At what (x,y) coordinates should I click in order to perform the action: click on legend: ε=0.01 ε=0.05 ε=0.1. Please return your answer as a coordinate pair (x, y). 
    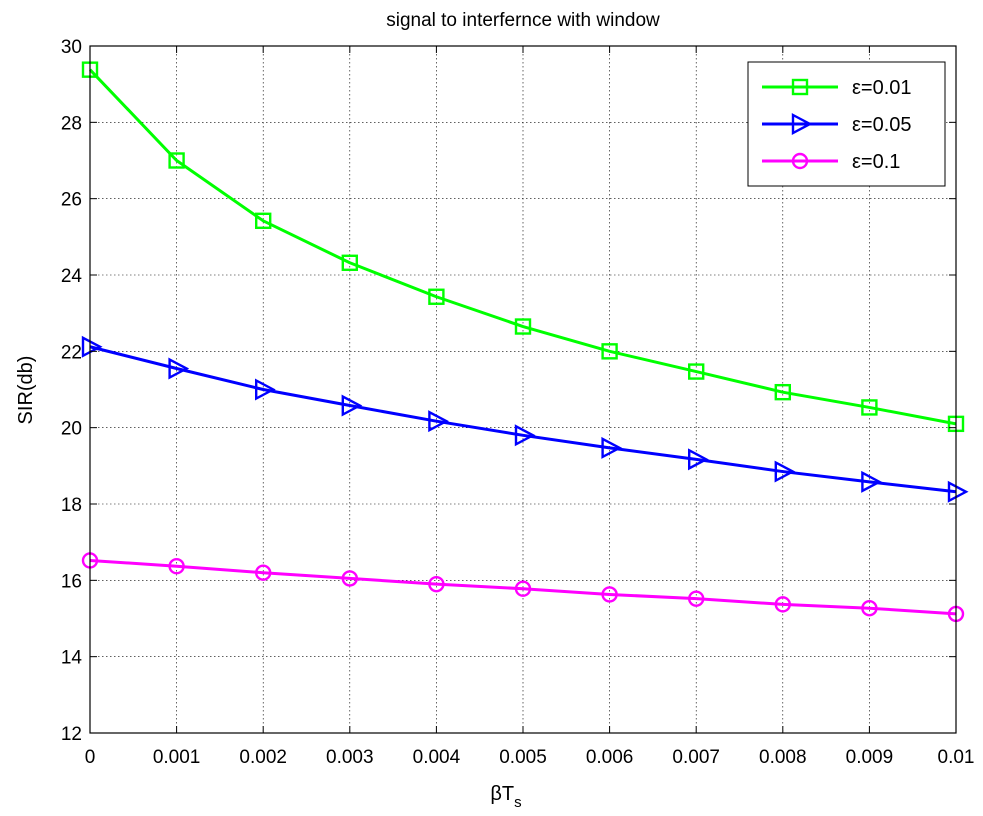
    Looking at the image, I should click on (846, 124).